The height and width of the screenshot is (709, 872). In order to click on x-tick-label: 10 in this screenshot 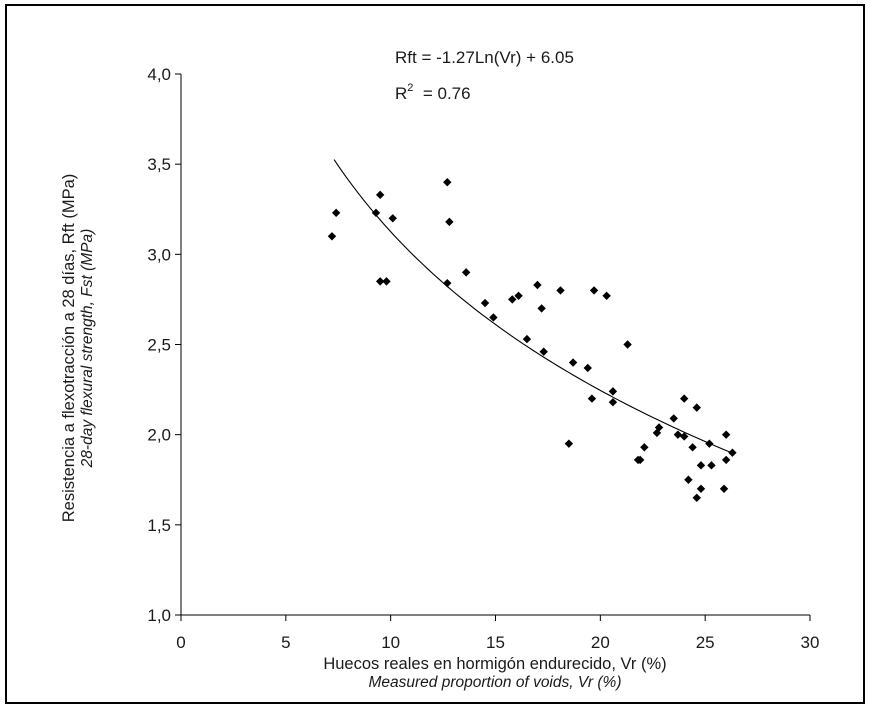, I will do `click(390, 642)`.